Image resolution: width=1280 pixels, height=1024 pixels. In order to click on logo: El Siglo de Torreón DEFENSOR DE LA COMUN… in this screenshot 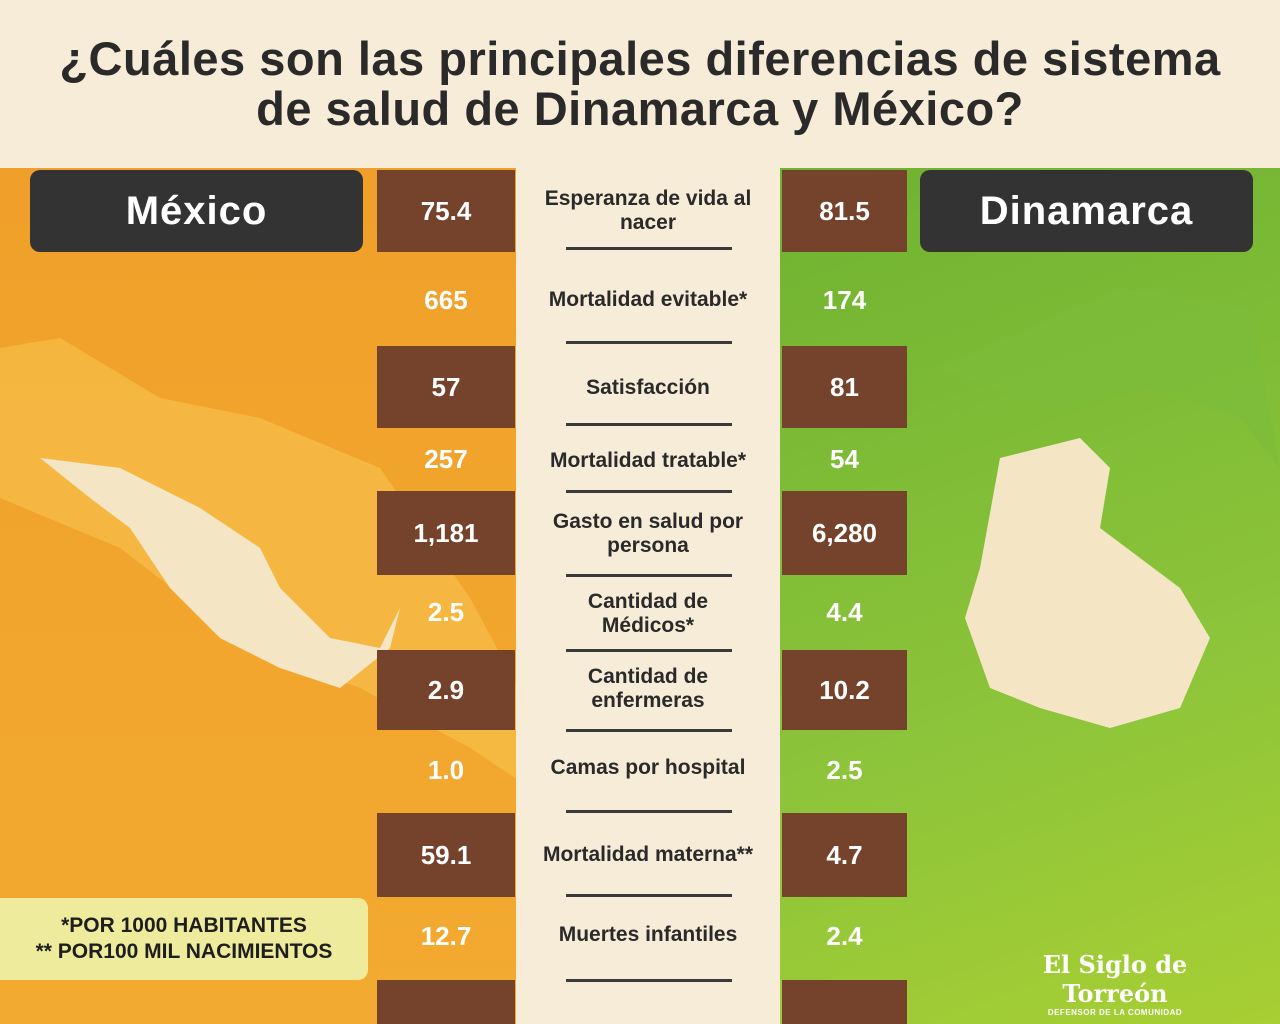, I will do `click(1115, 983)`.